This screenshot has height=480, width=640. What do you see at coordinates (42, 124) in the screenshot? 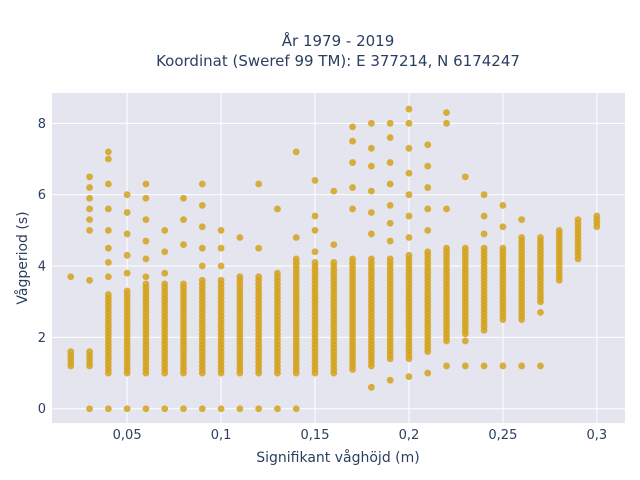
I see `y-tick-label: 8` at bounding box center [42, 124].